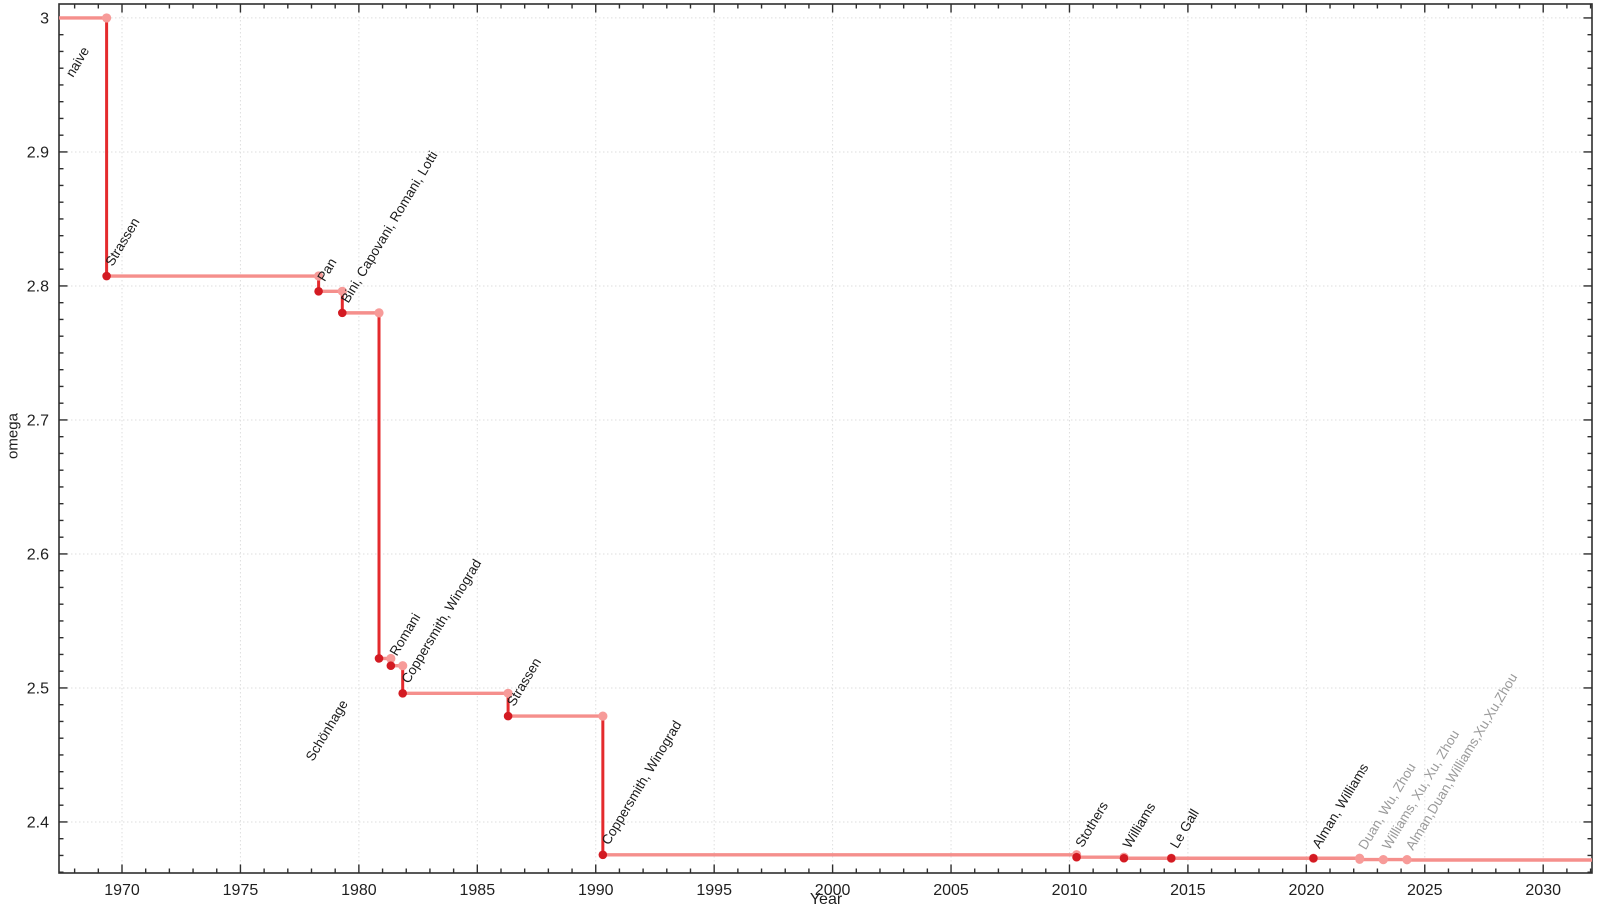 This screenshot has height=920, width=1600. What do you see at coordinates (1307, 890) in the screenshot?
I see `x-tick-label: 2020` at bounding box center [1307, 890].